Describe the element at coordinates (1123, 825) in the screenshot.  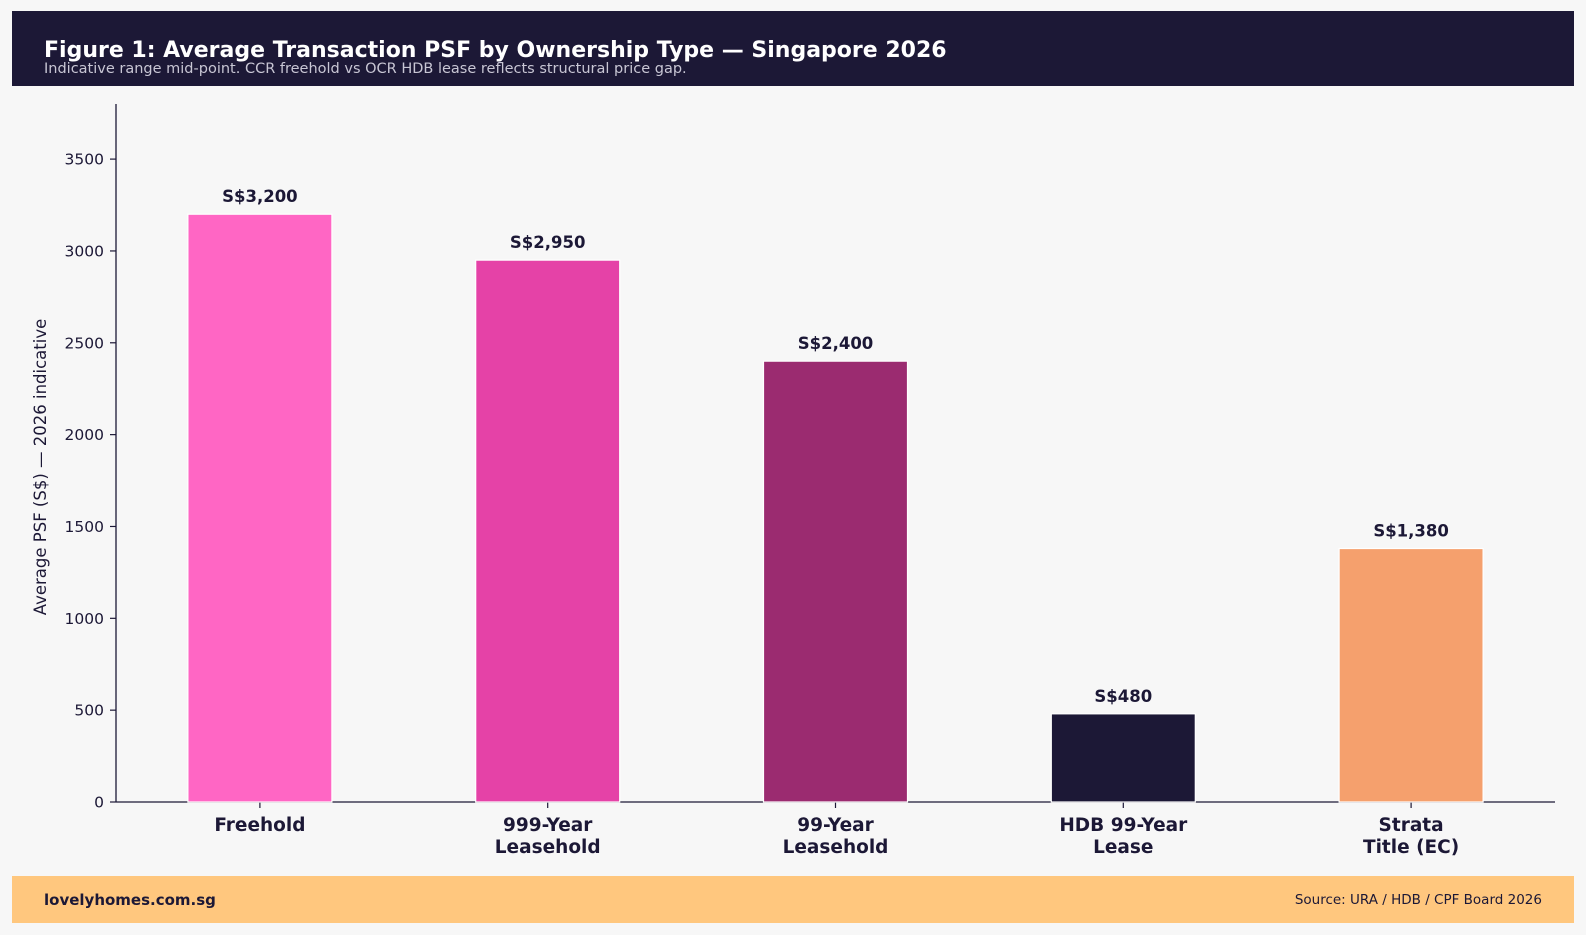
I see `x-tick-label-line: HDB 99-Year` at that location.